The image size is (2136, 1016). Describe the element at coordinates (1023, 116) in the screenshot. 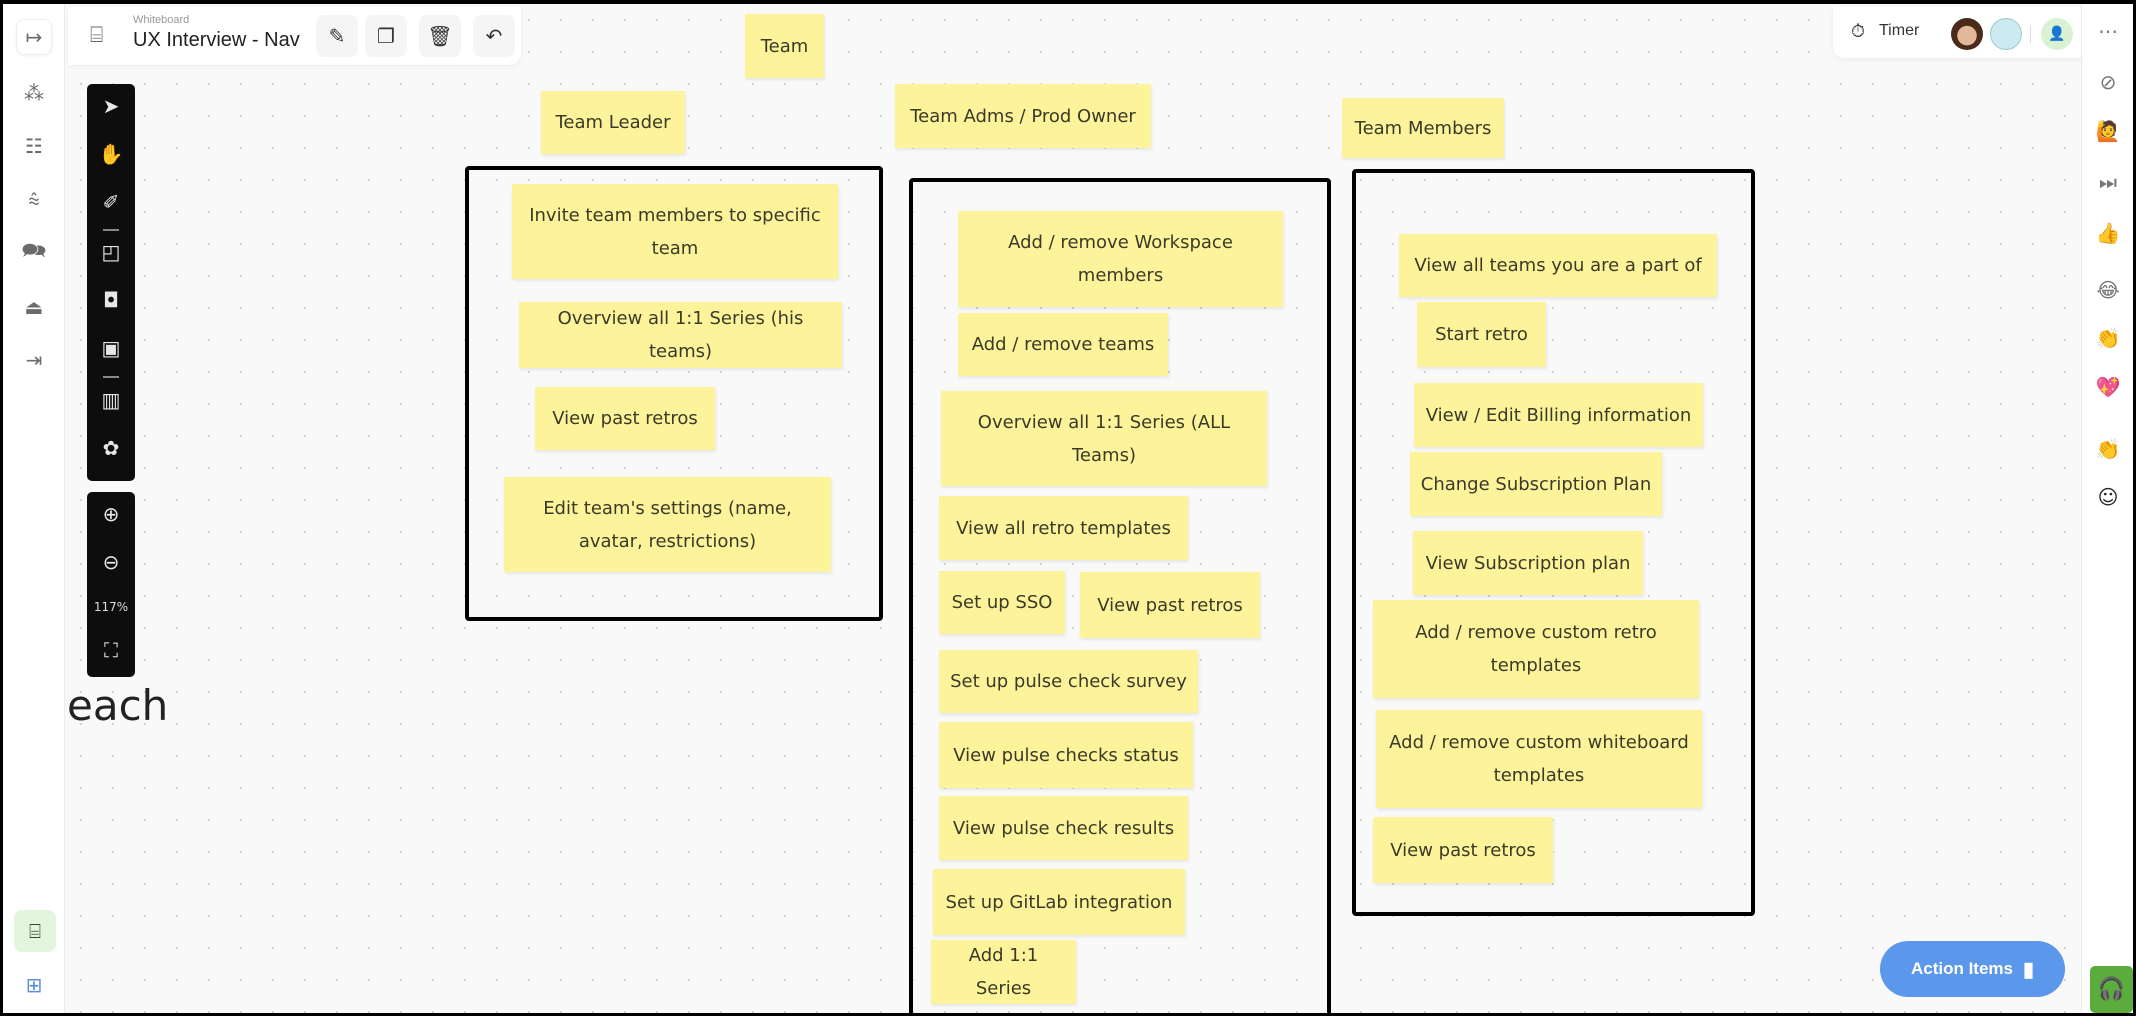

I see `sticky-team-admins: Team Adms / Prod Owner` at that location.